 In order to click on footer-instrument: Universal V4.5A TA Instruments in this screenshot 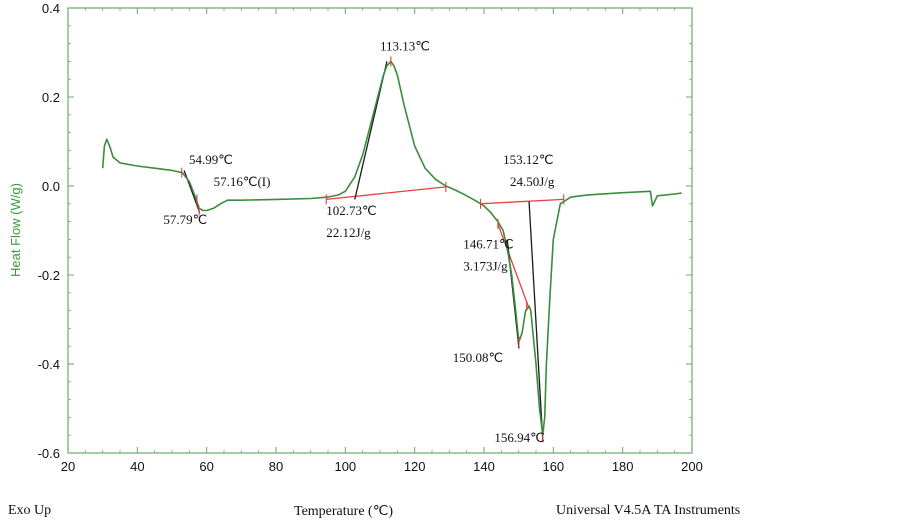, I will do `click(648, 510)`.